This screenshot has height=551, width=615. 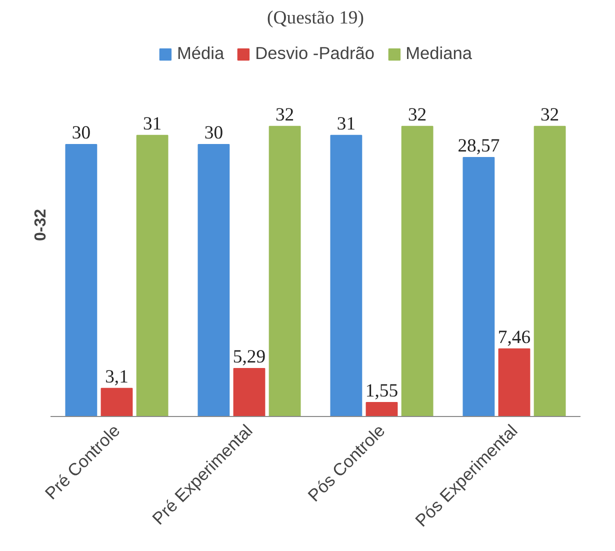 I want to click on legend-label: Mediana, so click(x=439, y=53).